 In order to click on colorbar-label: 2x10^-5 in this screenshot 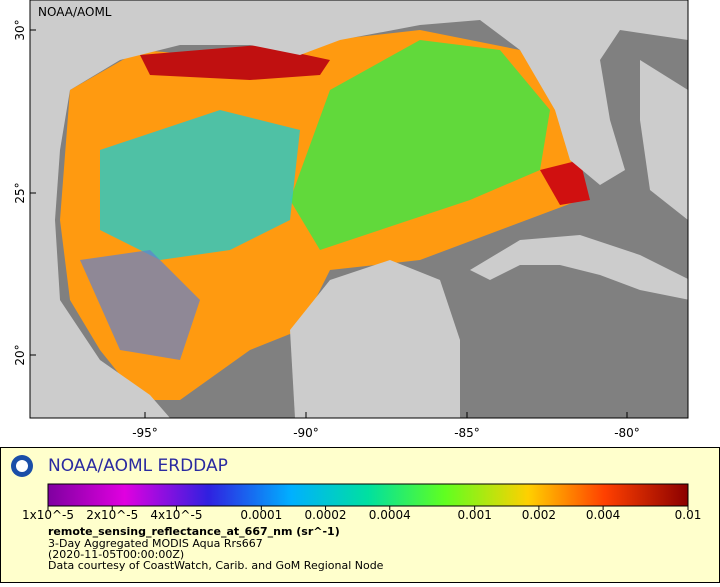, I will do `click(112, 515)`.